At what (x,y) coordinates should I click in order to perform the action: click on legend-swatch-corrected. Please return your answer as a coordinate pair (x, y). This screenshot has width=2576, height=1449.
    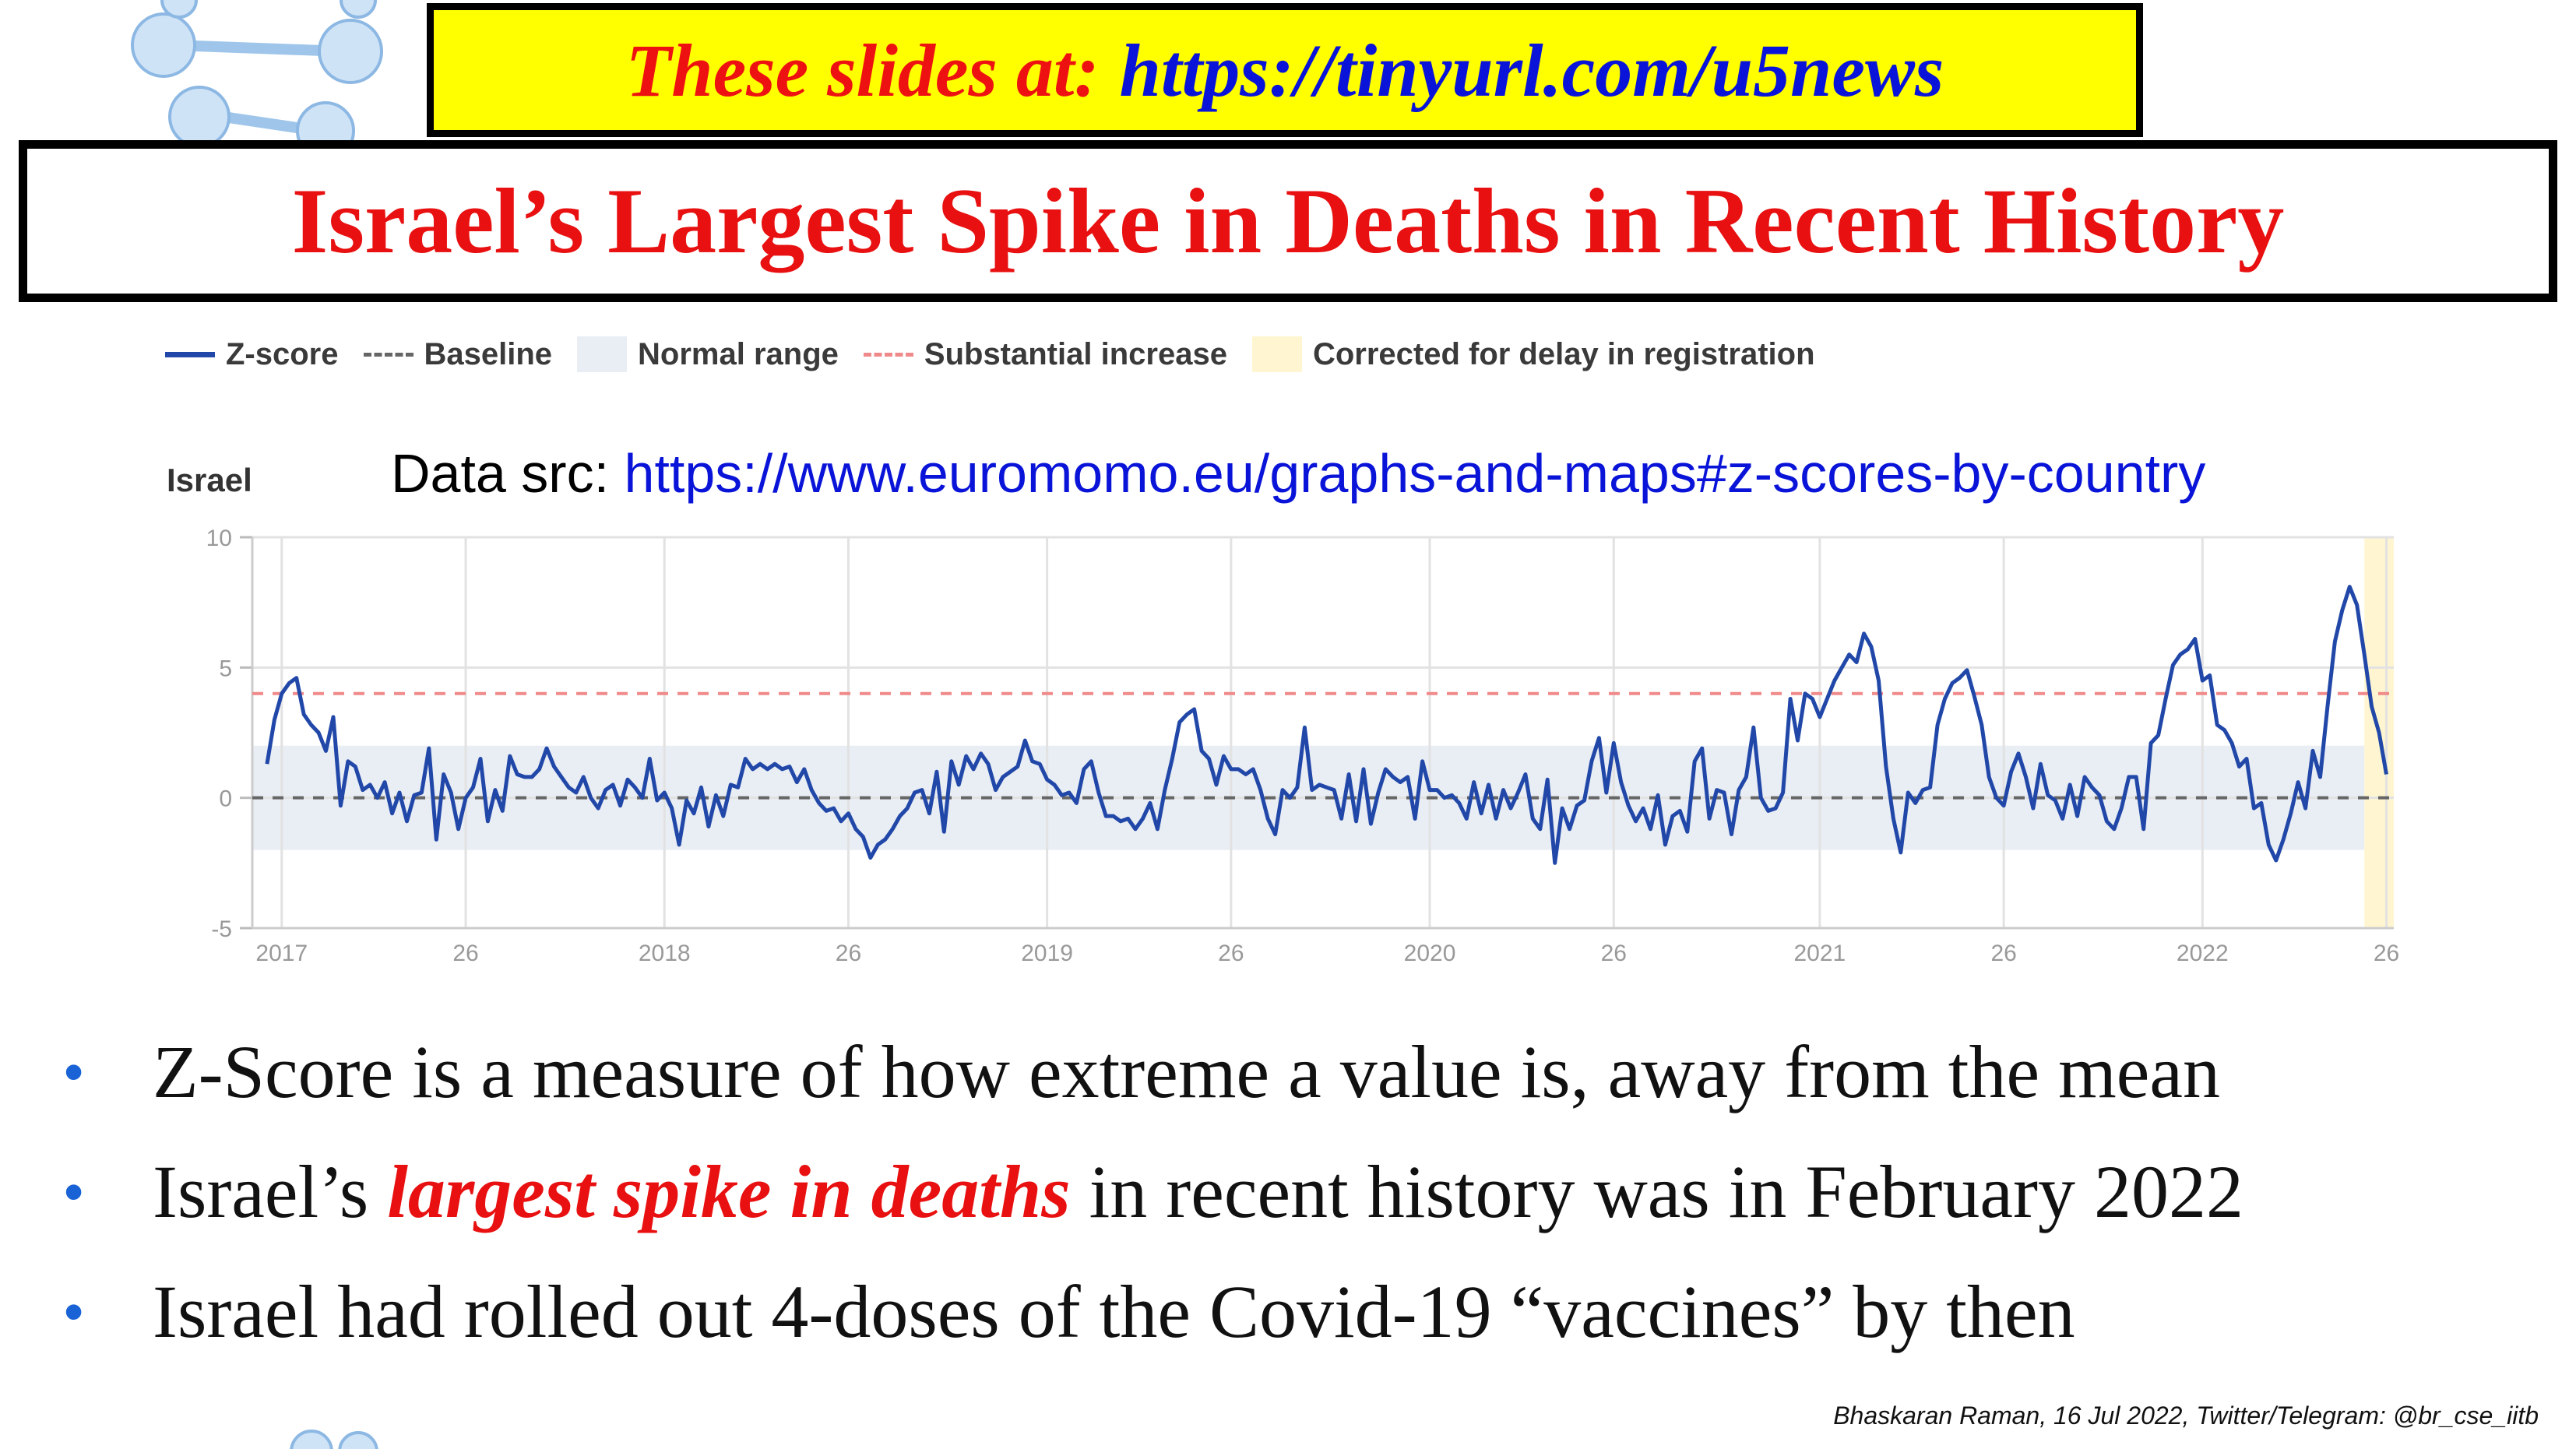
    Looking at the image, I should click on (1276, 354).